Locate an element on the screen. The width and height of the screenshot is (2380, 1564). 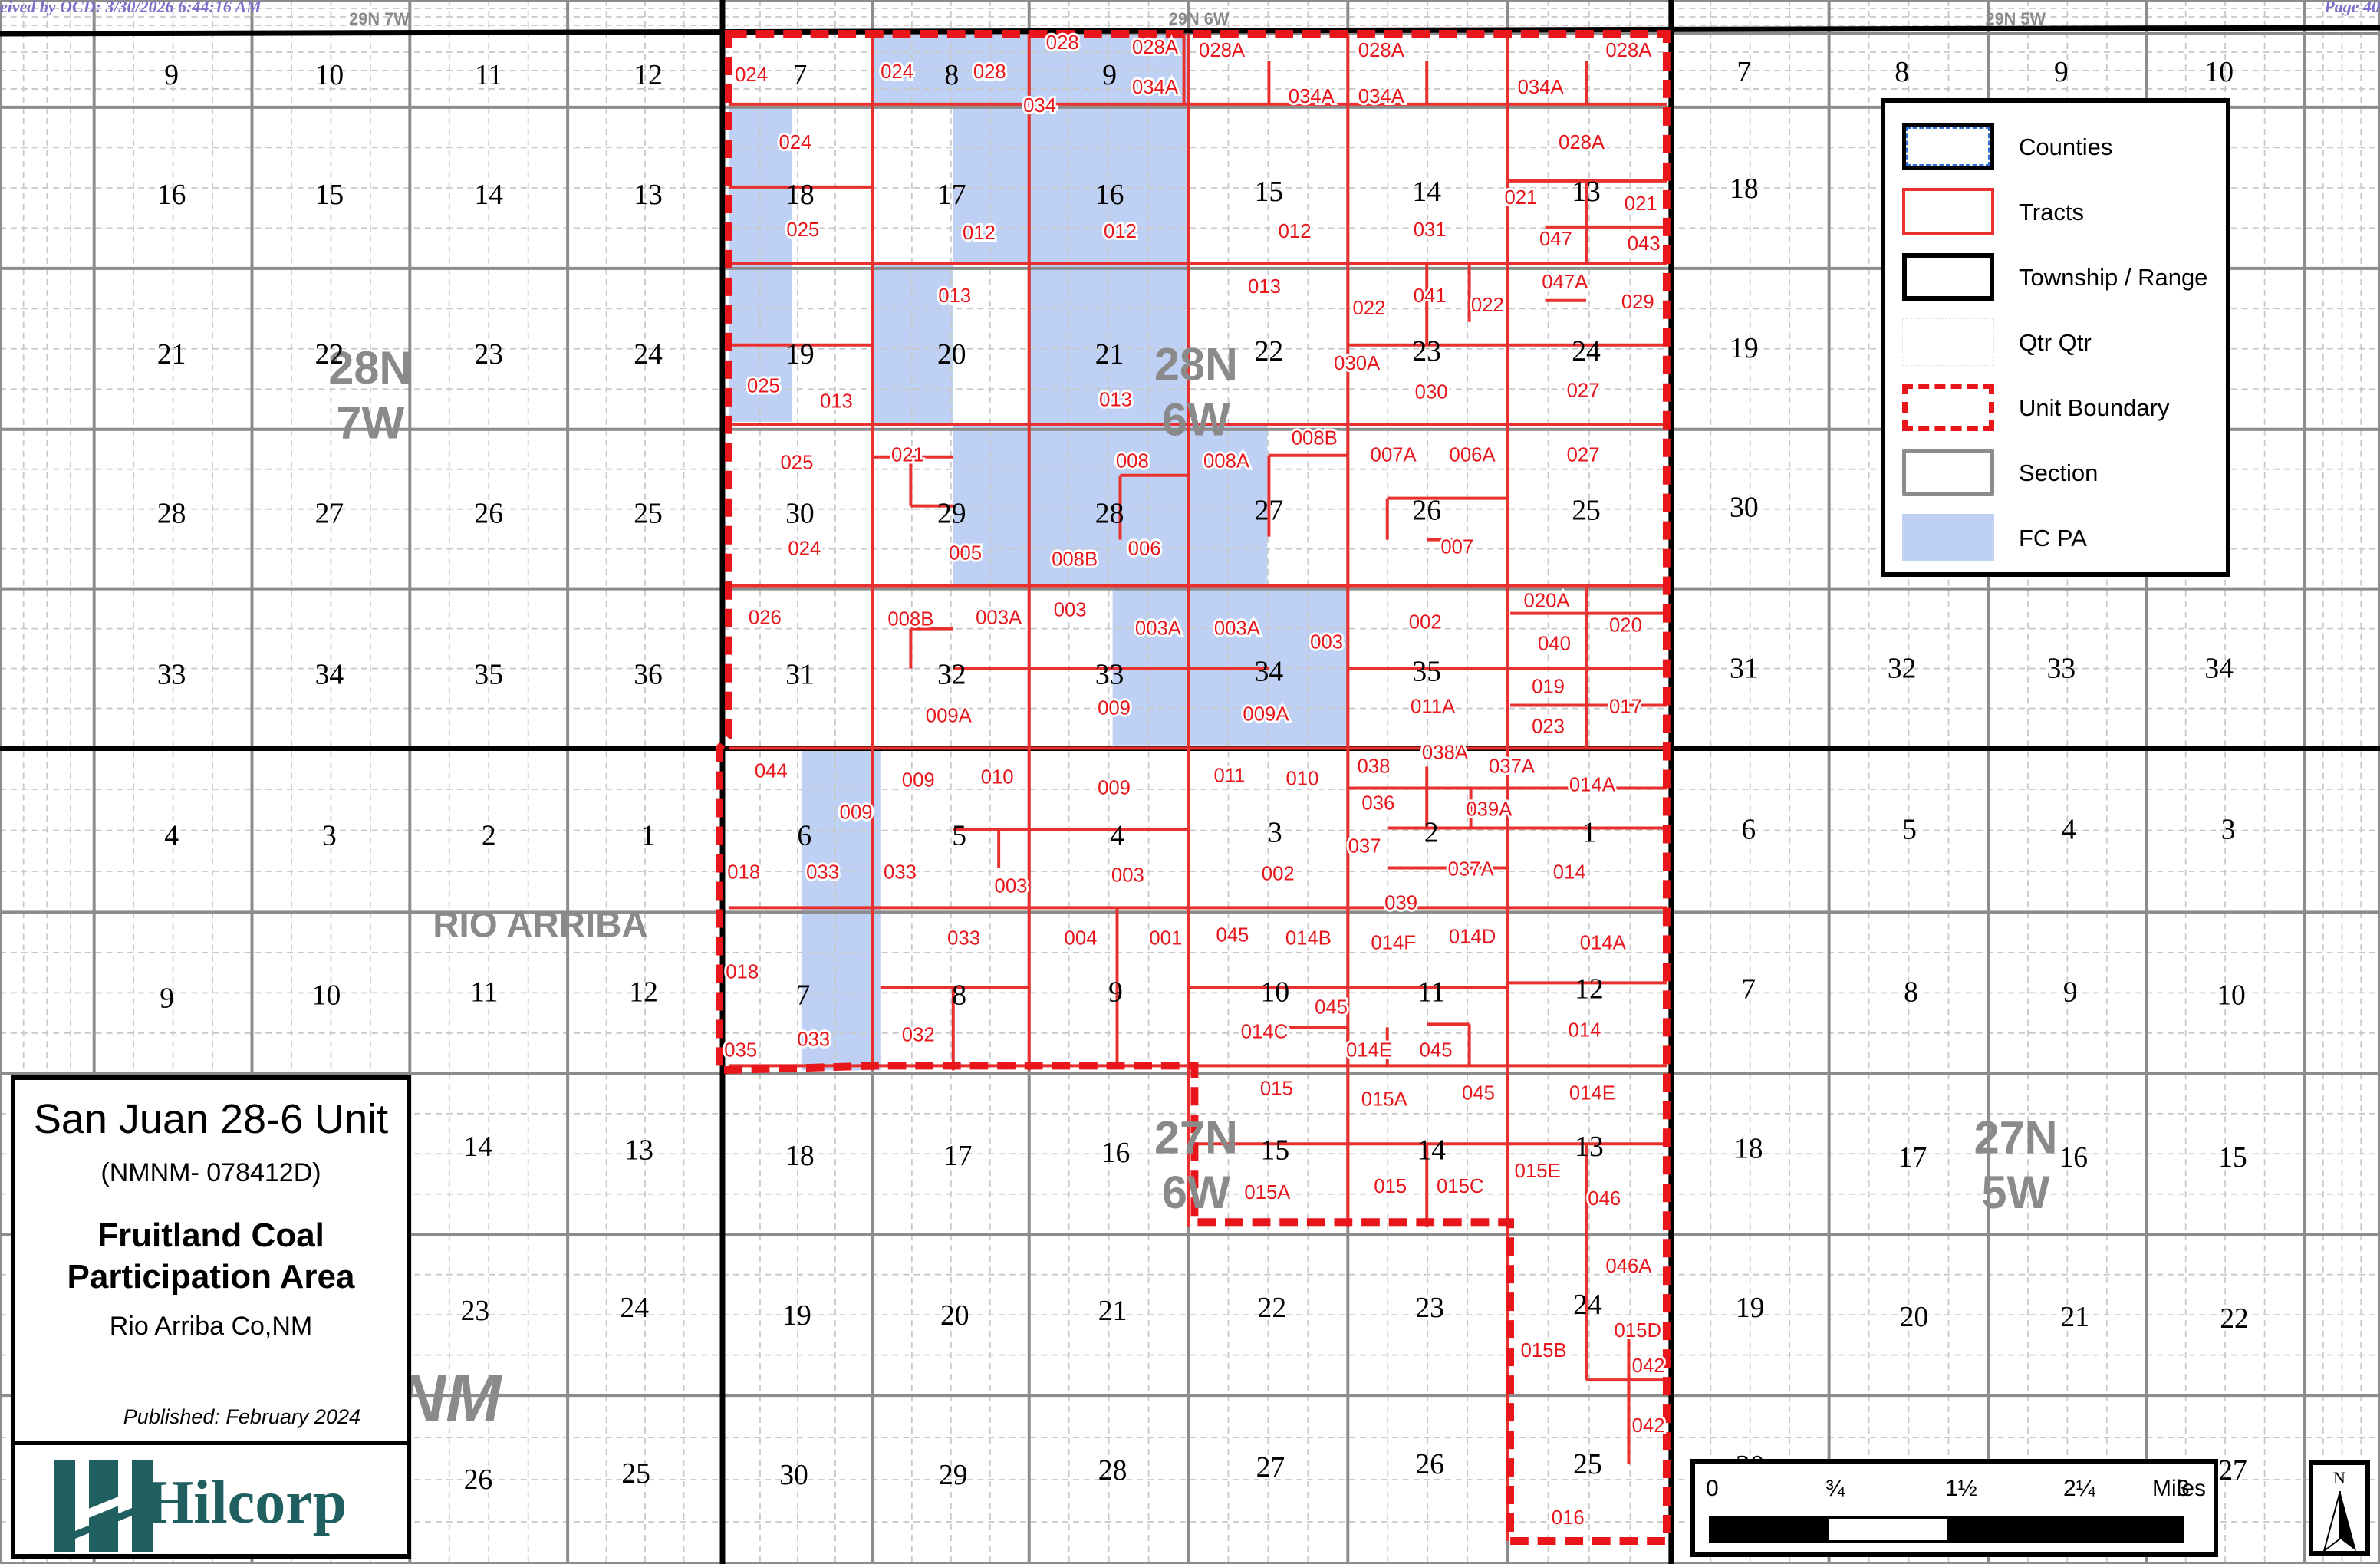
section-number: 23 is located at coordinates (488, 354).